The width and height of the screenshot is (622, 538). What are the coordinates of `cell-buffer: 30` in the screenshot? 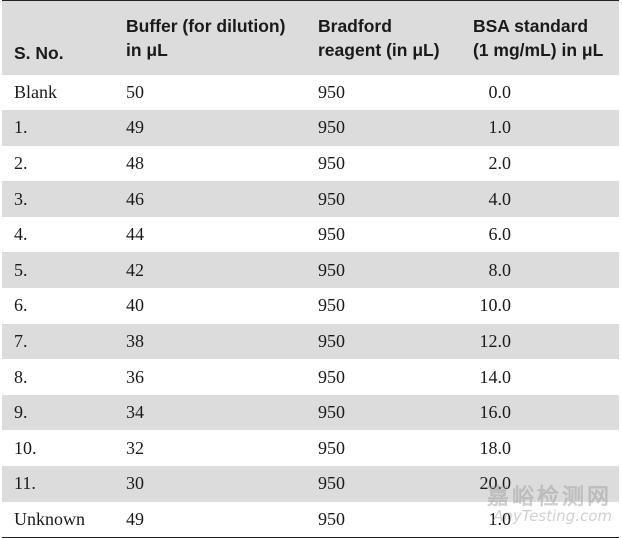 It's located at (135, 483).